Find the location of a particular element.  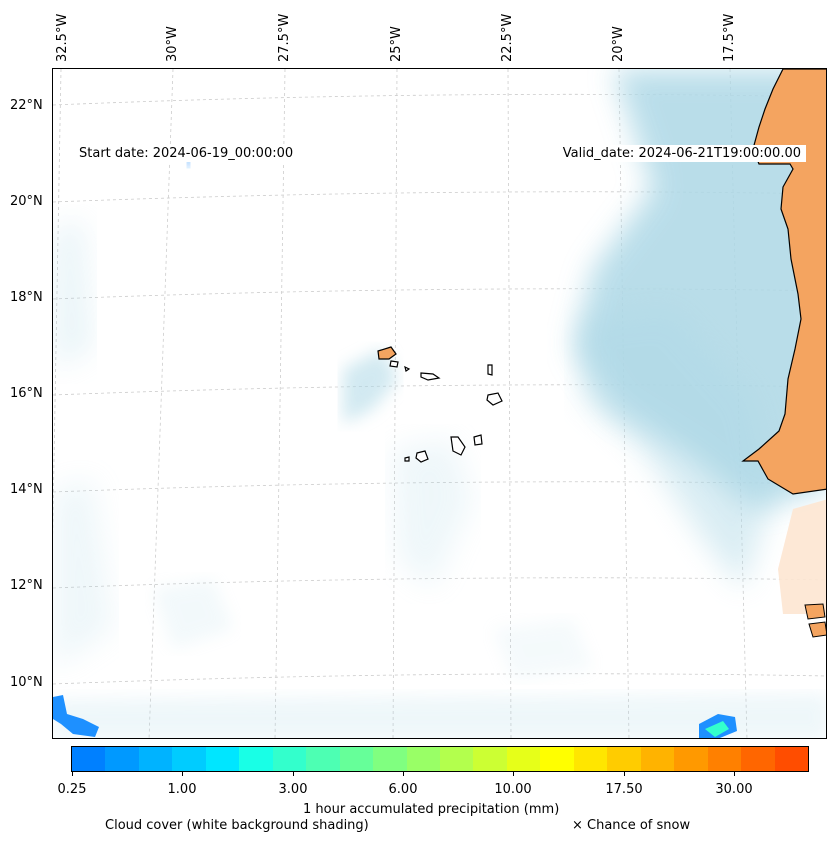

precipitation-colorbar is located at coordinates (440, 759).